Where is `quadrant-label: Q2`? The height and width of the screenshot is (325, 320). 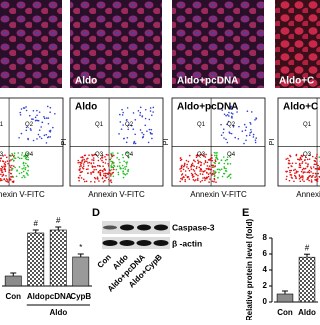 quadrant-label: Q2 is located at coordinates (29, 125).